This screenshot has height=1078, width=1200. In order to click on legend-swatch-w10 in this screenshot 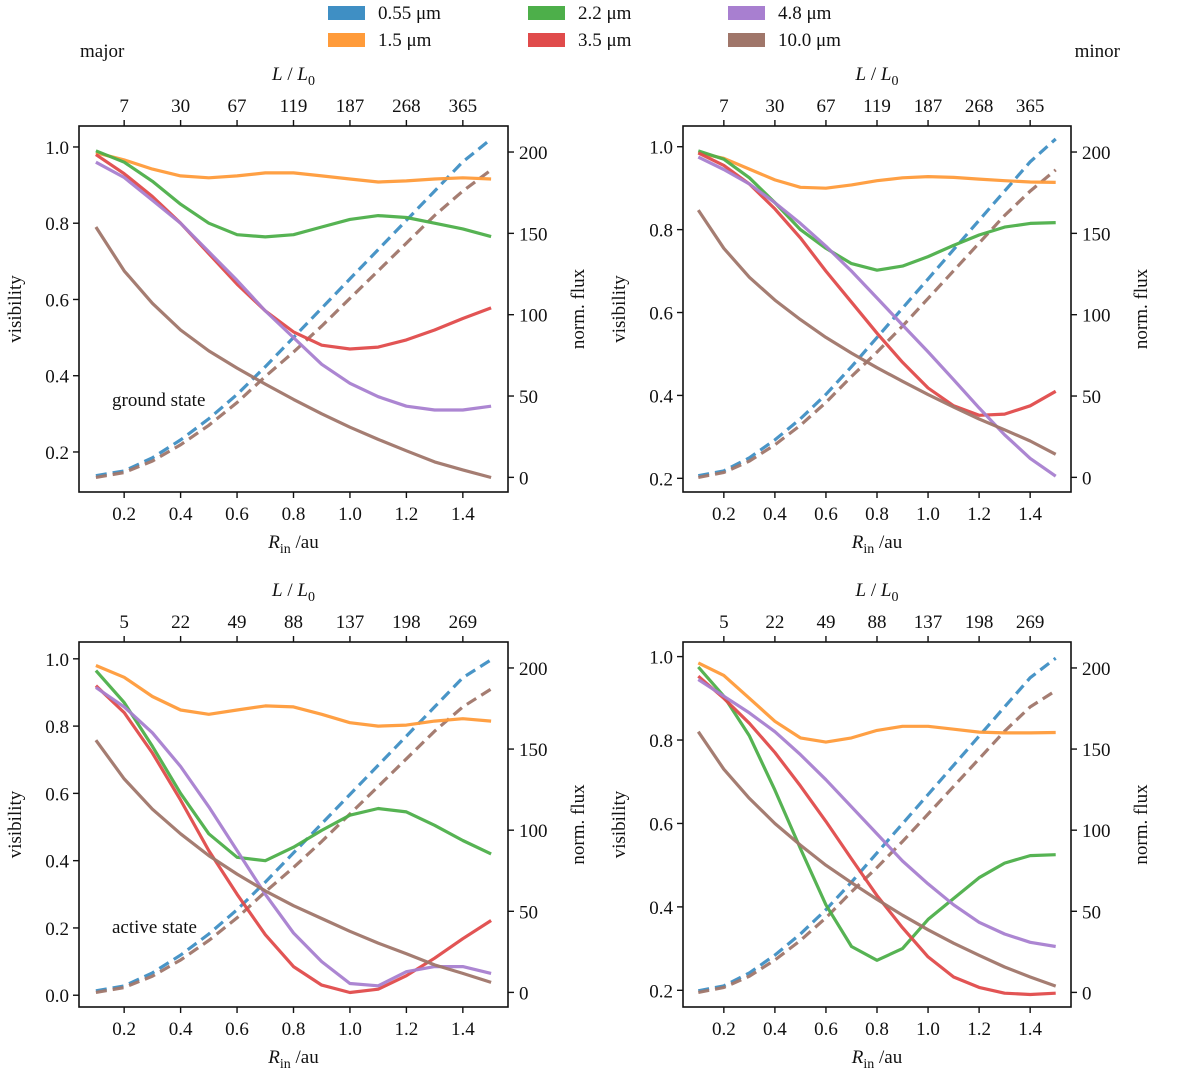, I will do `click(746, 40)`.